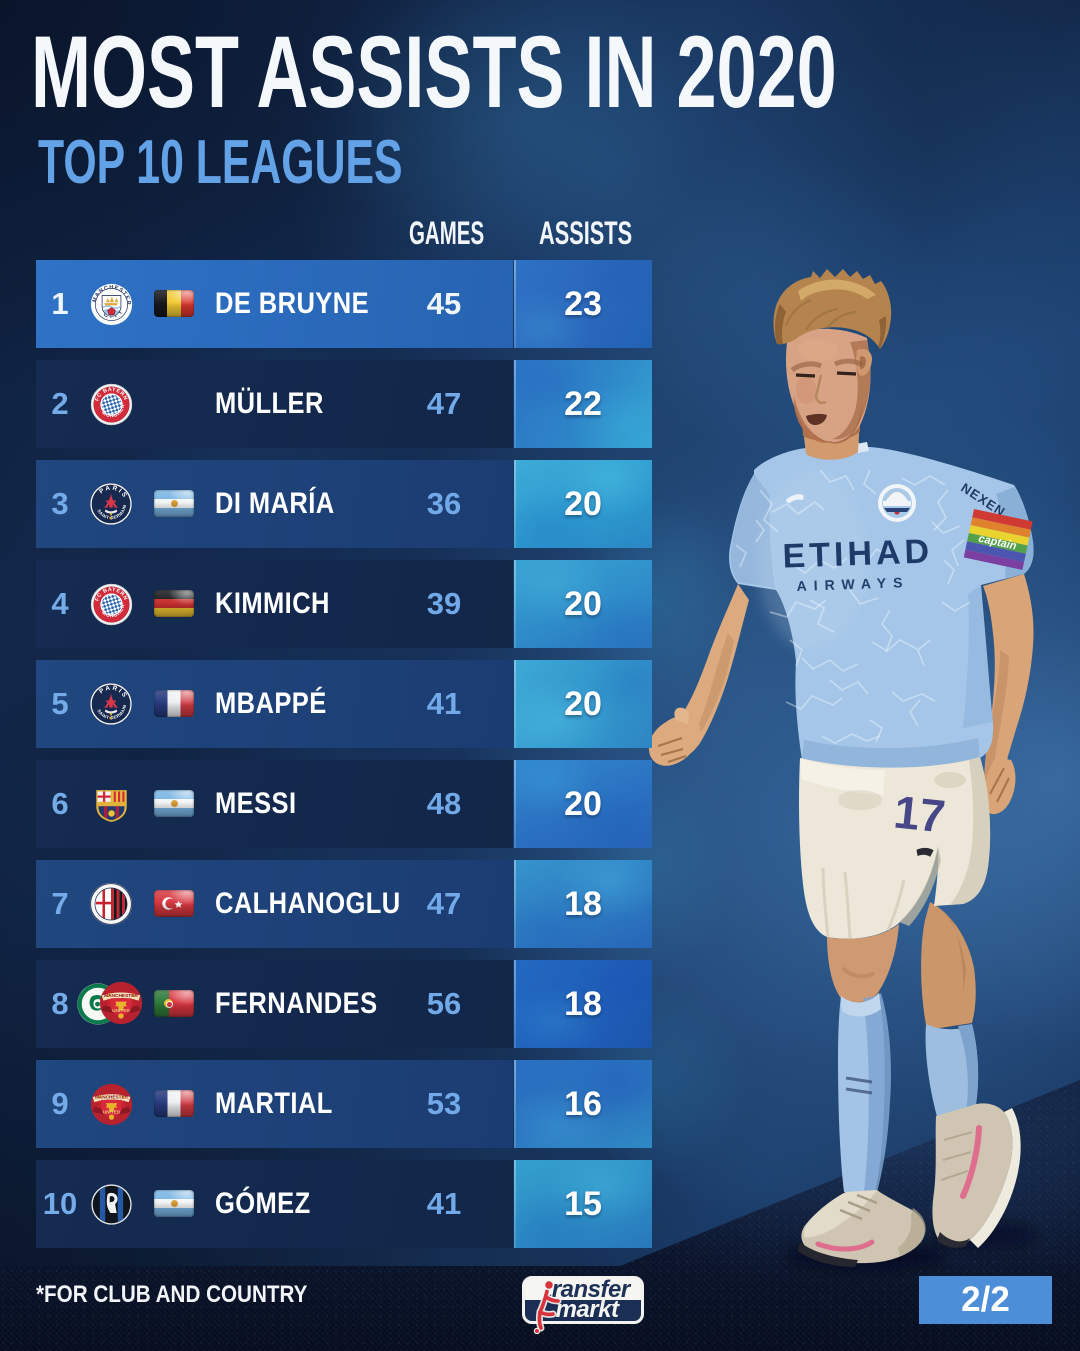 The height and width of the screenshot is (1351, 1080). What do you see at coordinates (858, 553) in the screenshot?
I see `svg-text: ETIHAD` at bounding box center [858, 553].